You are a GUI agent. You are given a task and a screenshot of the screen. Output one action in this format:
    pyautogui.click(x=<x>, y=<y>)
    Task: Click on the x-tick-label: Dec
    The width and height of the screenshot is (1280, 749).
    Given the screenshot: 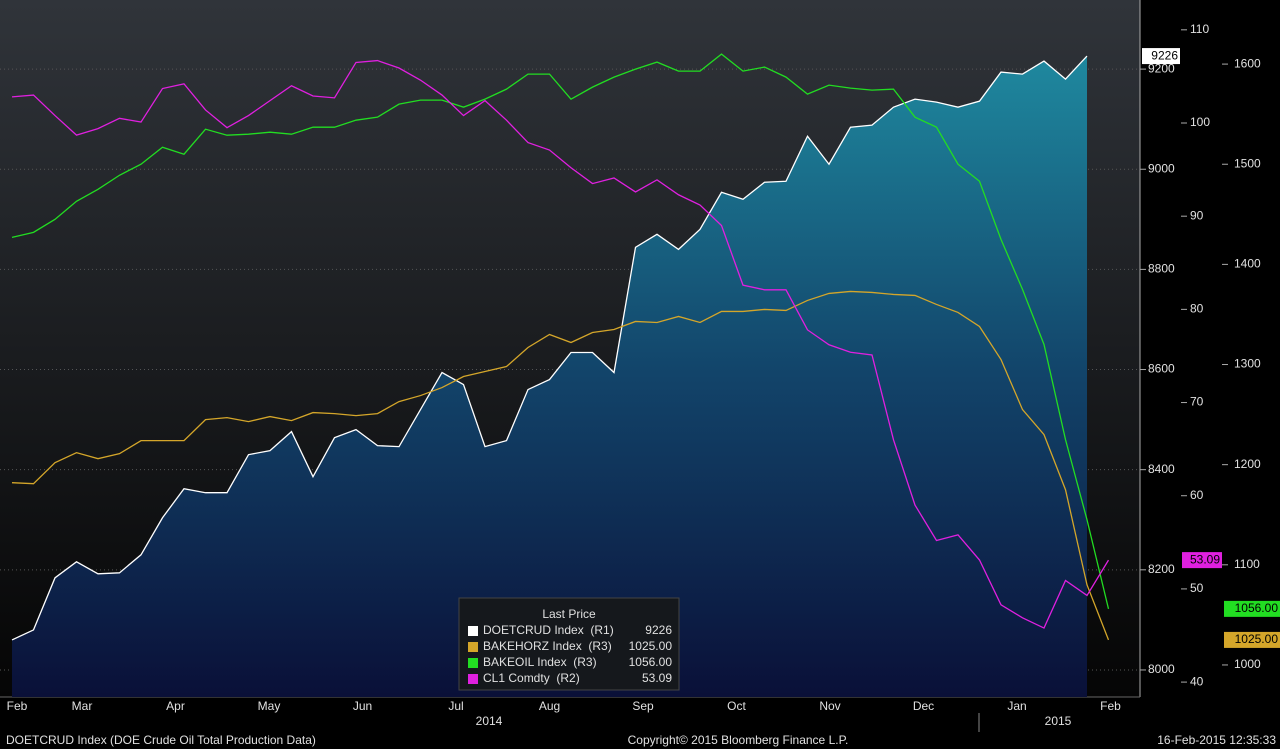 What is the action you would take?
    pyautogui.click(x=923, y=706)
    